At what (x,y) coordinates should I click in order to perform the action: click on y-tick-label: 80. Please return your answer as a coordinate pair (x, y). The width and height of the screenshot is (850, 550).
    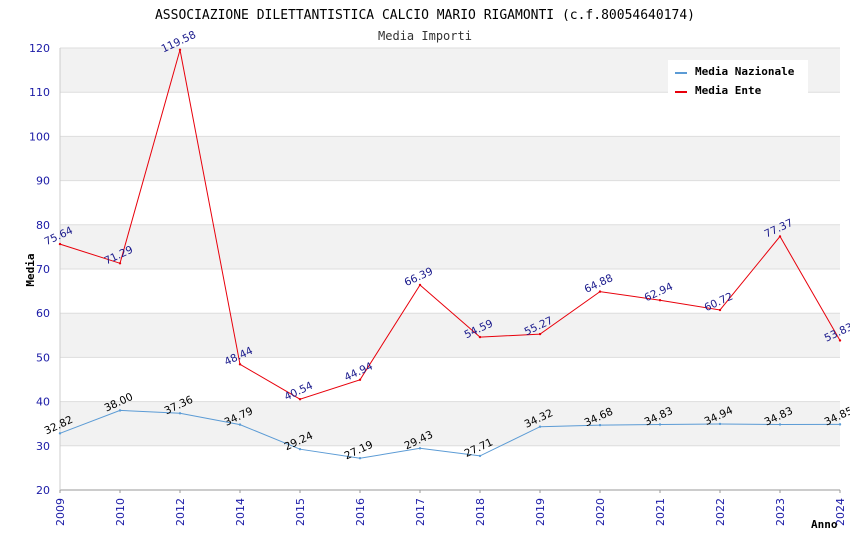
    Looking at the image, I should click on (43, 225).